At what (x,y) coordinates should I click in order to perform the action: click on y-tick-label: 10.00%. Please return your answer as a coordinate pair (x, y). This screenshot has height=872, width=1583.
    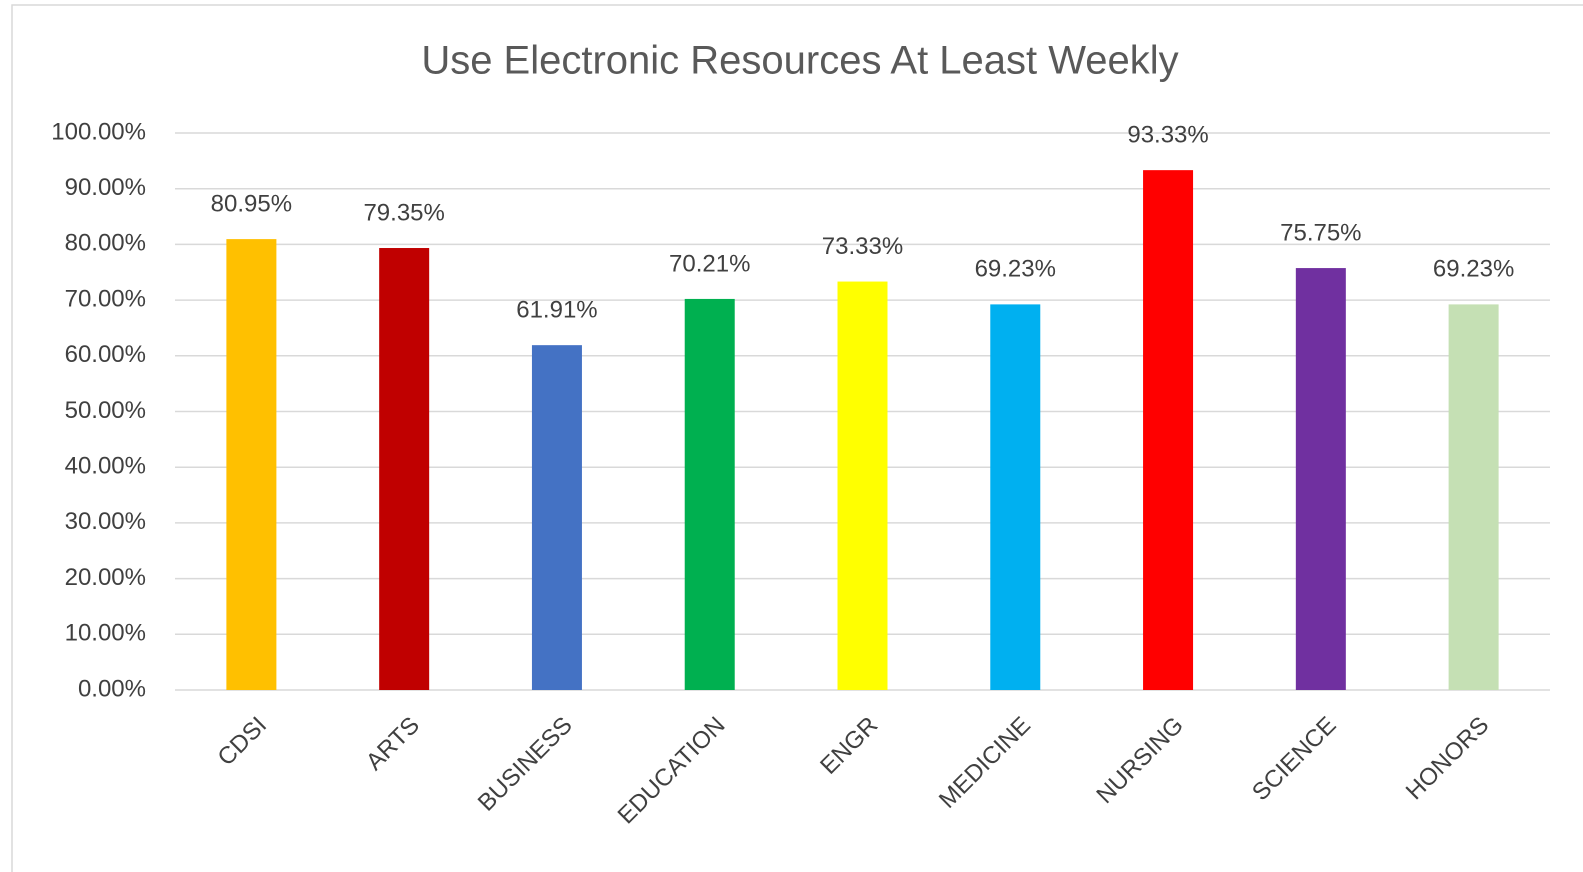
    Looking at the image, I should click on (105, 633).